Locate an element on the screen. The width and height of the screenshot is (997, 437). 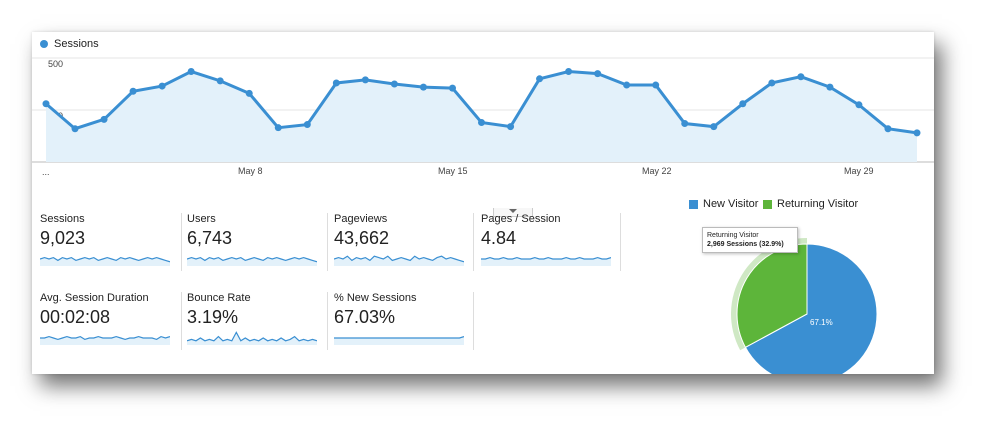
metric-value: 67.03% is located at coordinates (365, 317).